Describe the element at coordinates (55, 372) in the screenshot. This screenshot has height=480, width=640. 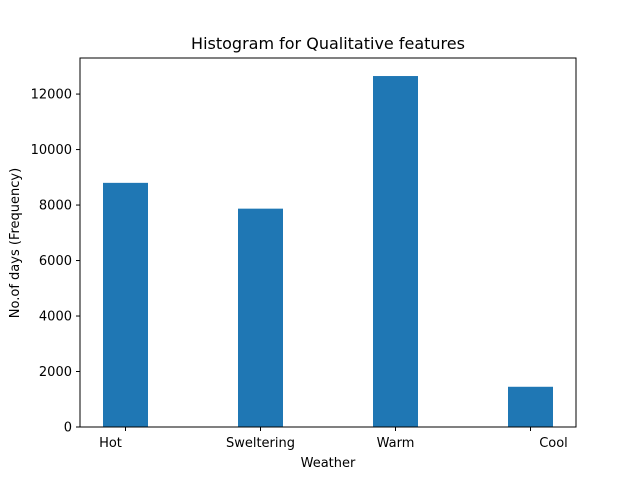
I see `y-tick-label: 2000` at that location.